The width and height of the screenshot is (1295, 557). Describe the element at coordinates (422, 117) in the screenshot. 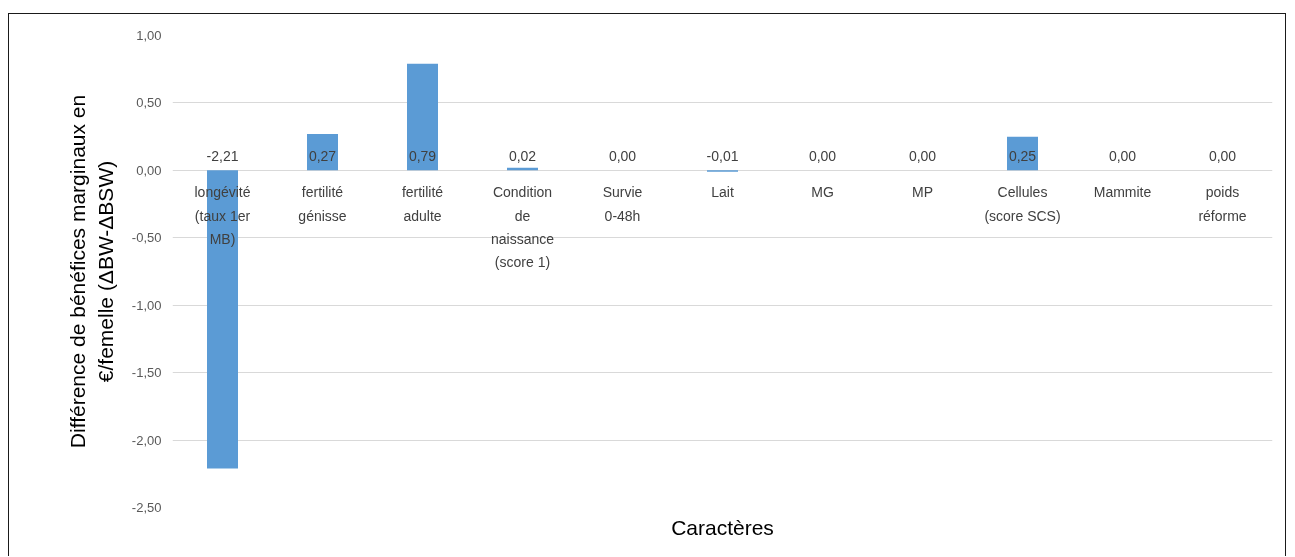

I see `bar` at that location.